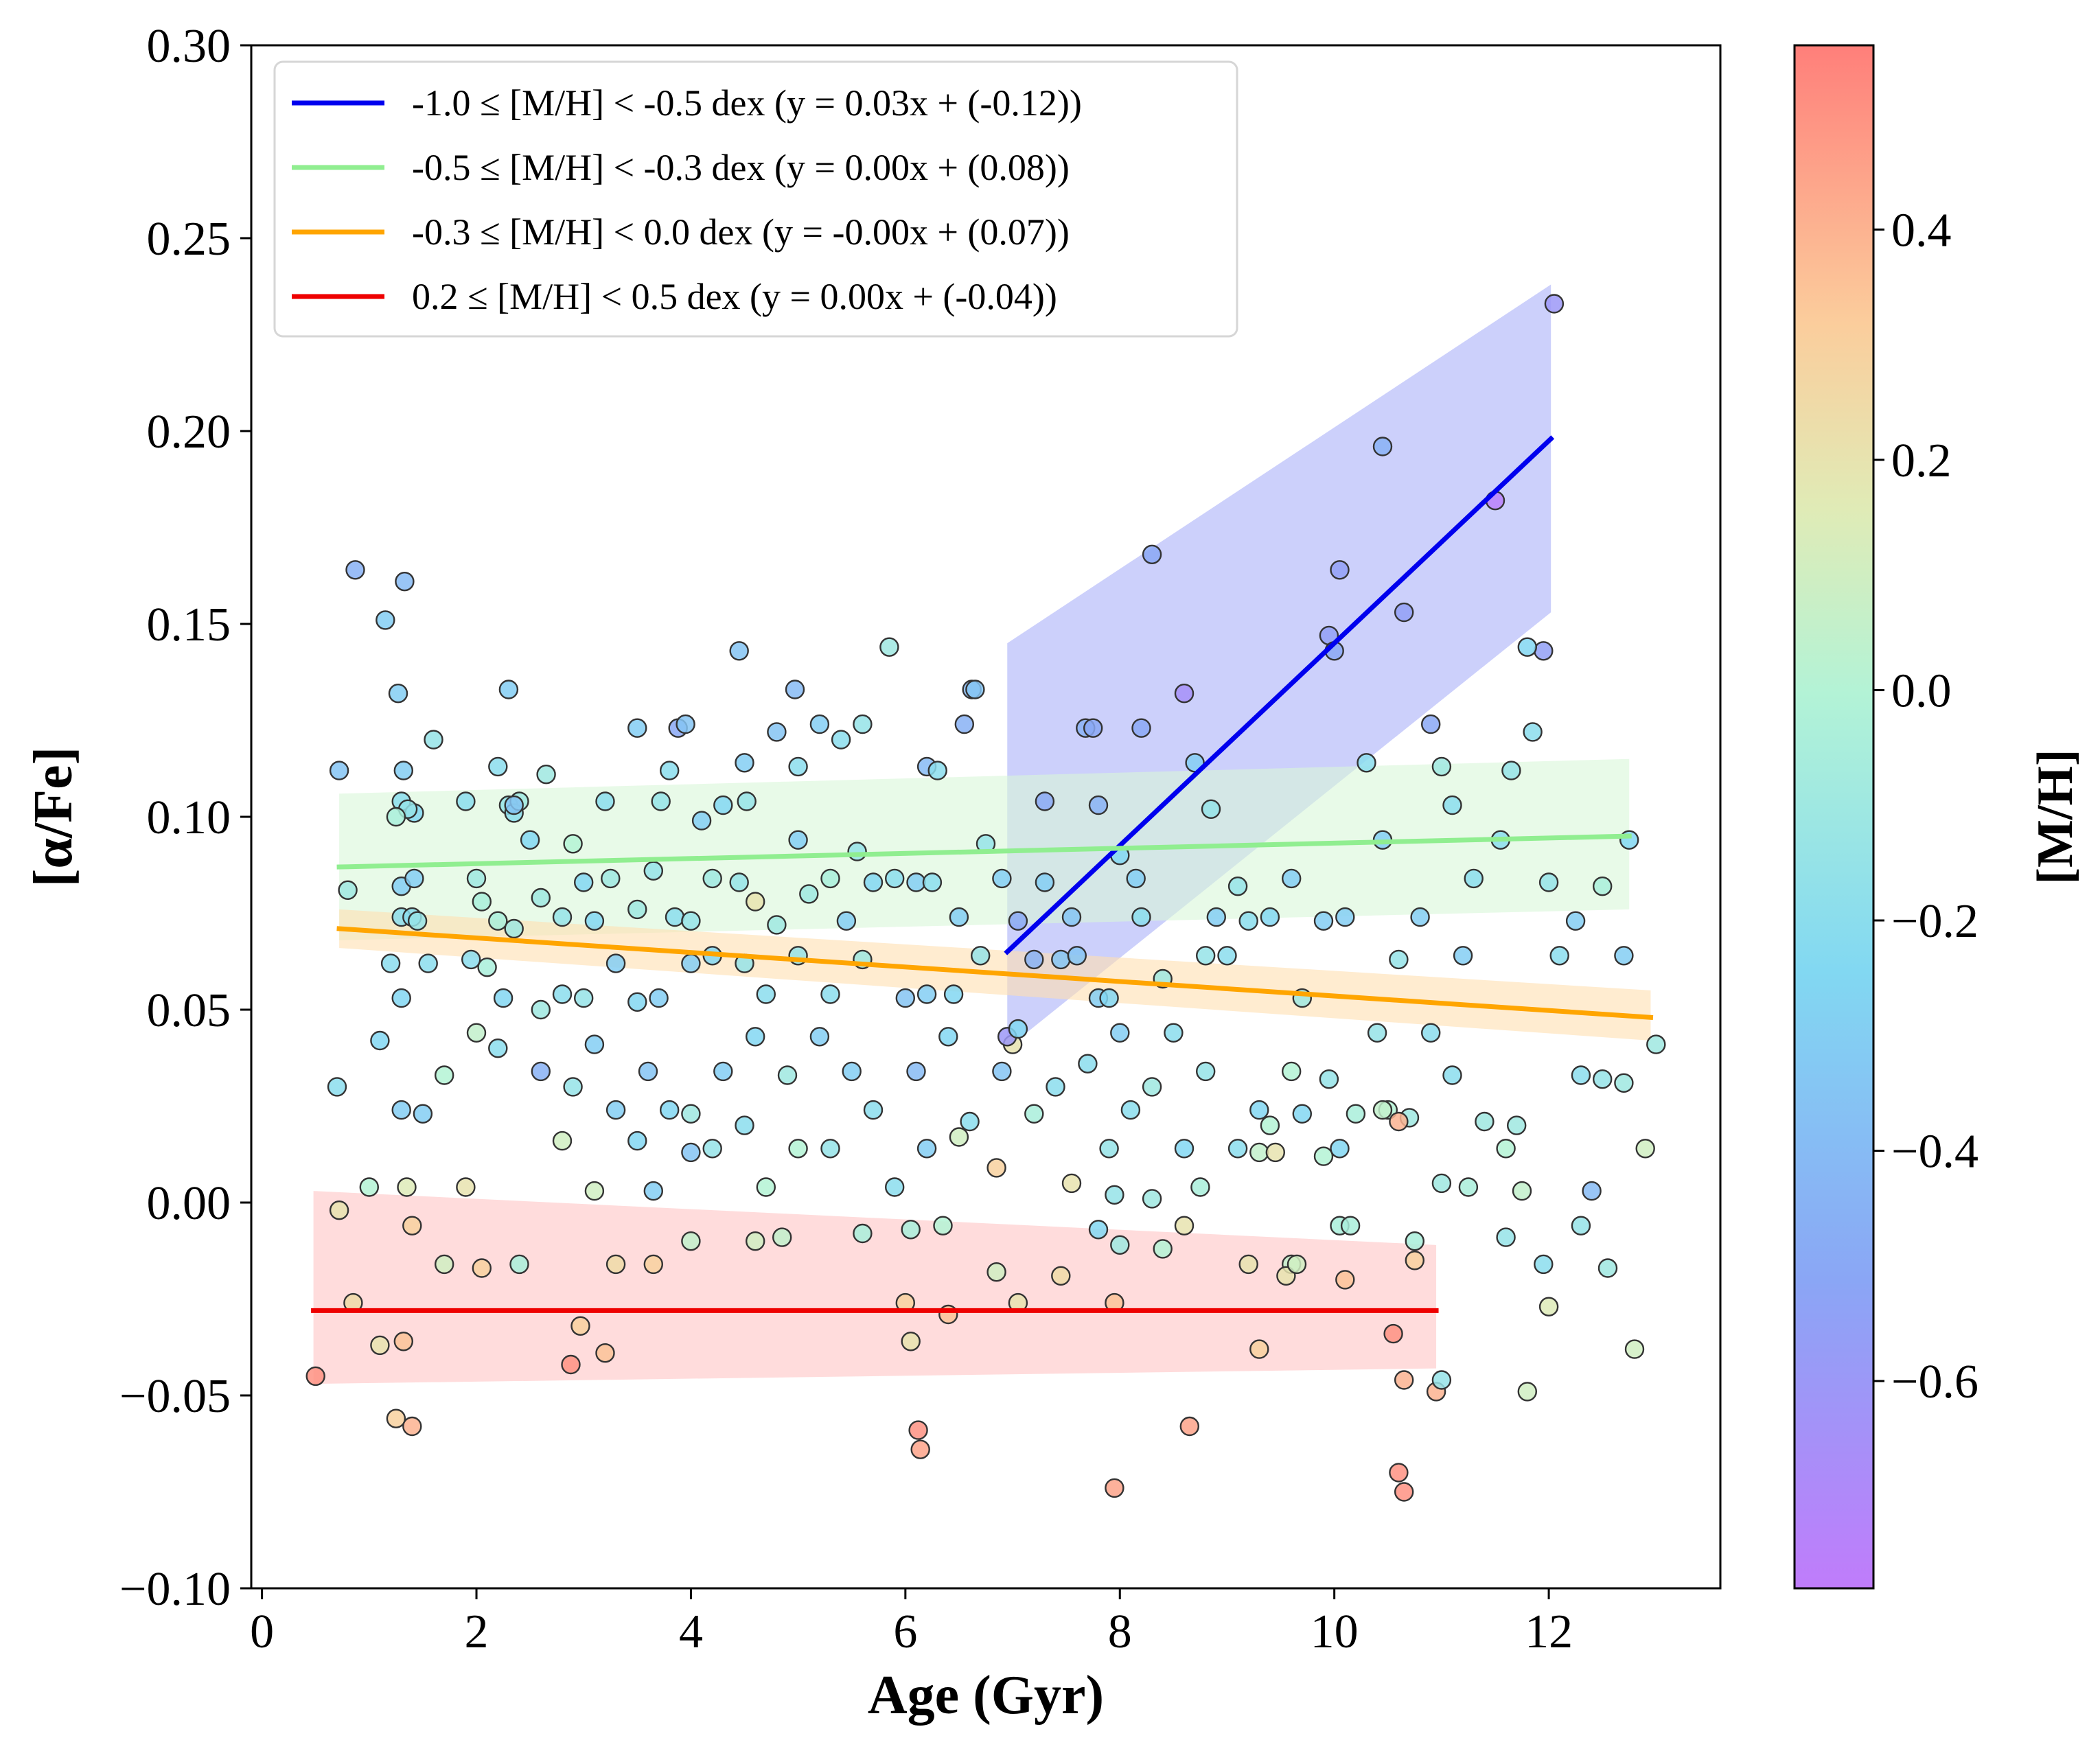 The width and height of the screenshot is (2100, 1740). Describe the element at coordinates (1922, 690) in the screenshot. I see `colorbar-tick-label: 0.0` at that location.